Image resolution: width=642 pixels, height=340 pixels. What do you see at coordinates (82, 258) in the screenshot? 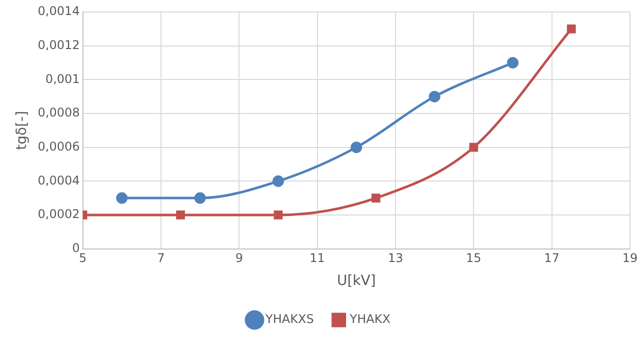
I see `x-tick-label: 5` at bounding box center [82, 258].